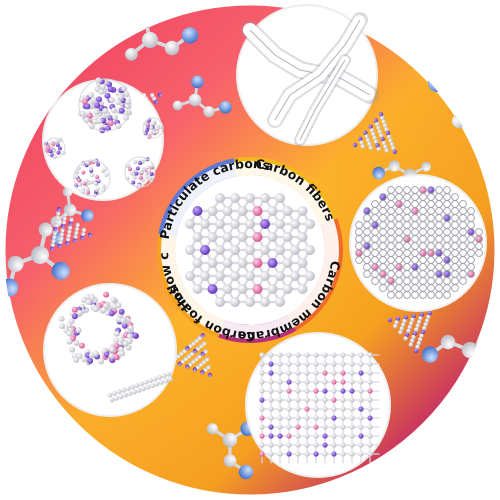 This screenshot has height=500, width=500. I want to click on panel-carbon-membrane, so click(418, 243).